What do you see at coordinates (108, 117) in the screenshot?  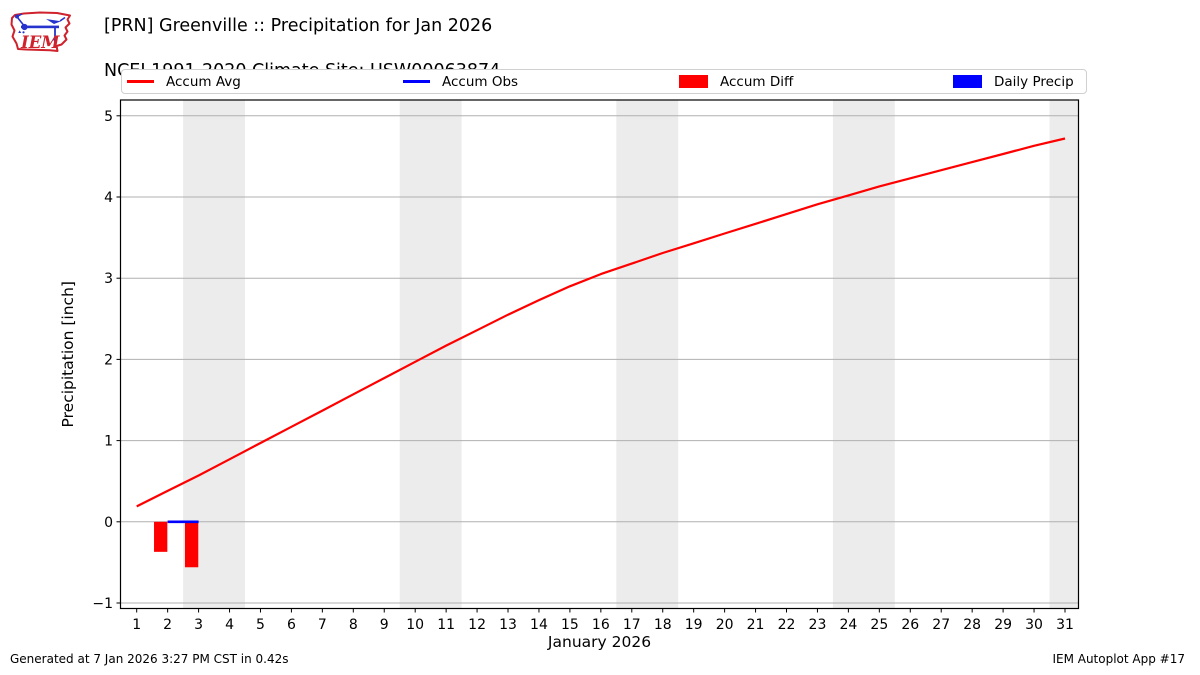 I see `y-tick-label: 5` at bounding box center [108, 117].